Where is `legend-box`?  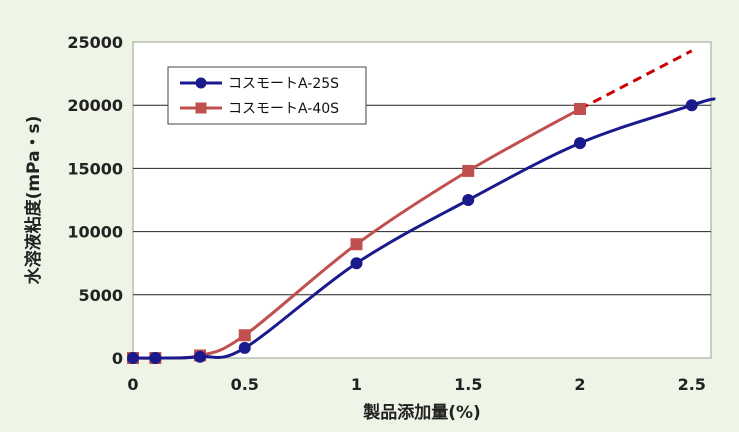
legend-box is located at coordinates (267, 95).